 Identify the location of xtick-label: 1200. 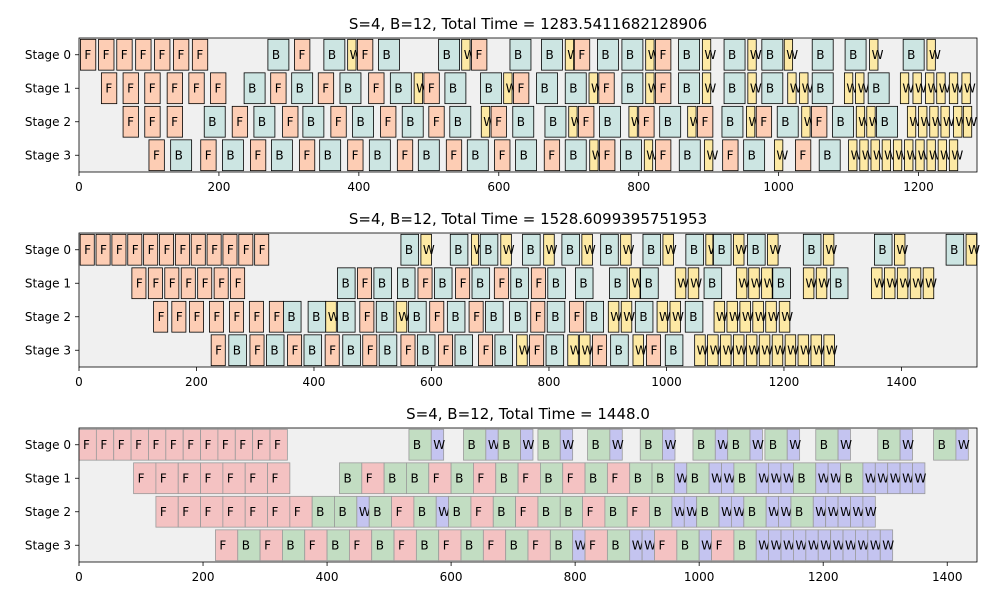
(784, 382).